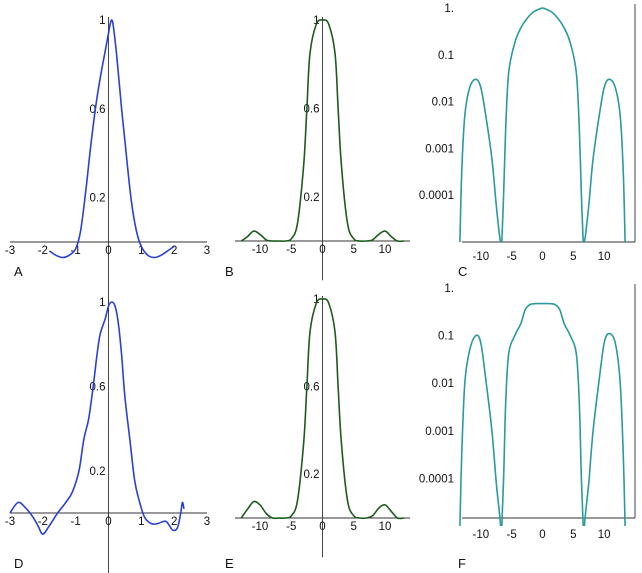 The width and height of the screenshot is (642, 573). I want to click on panel-label: F, so click(462, 563).